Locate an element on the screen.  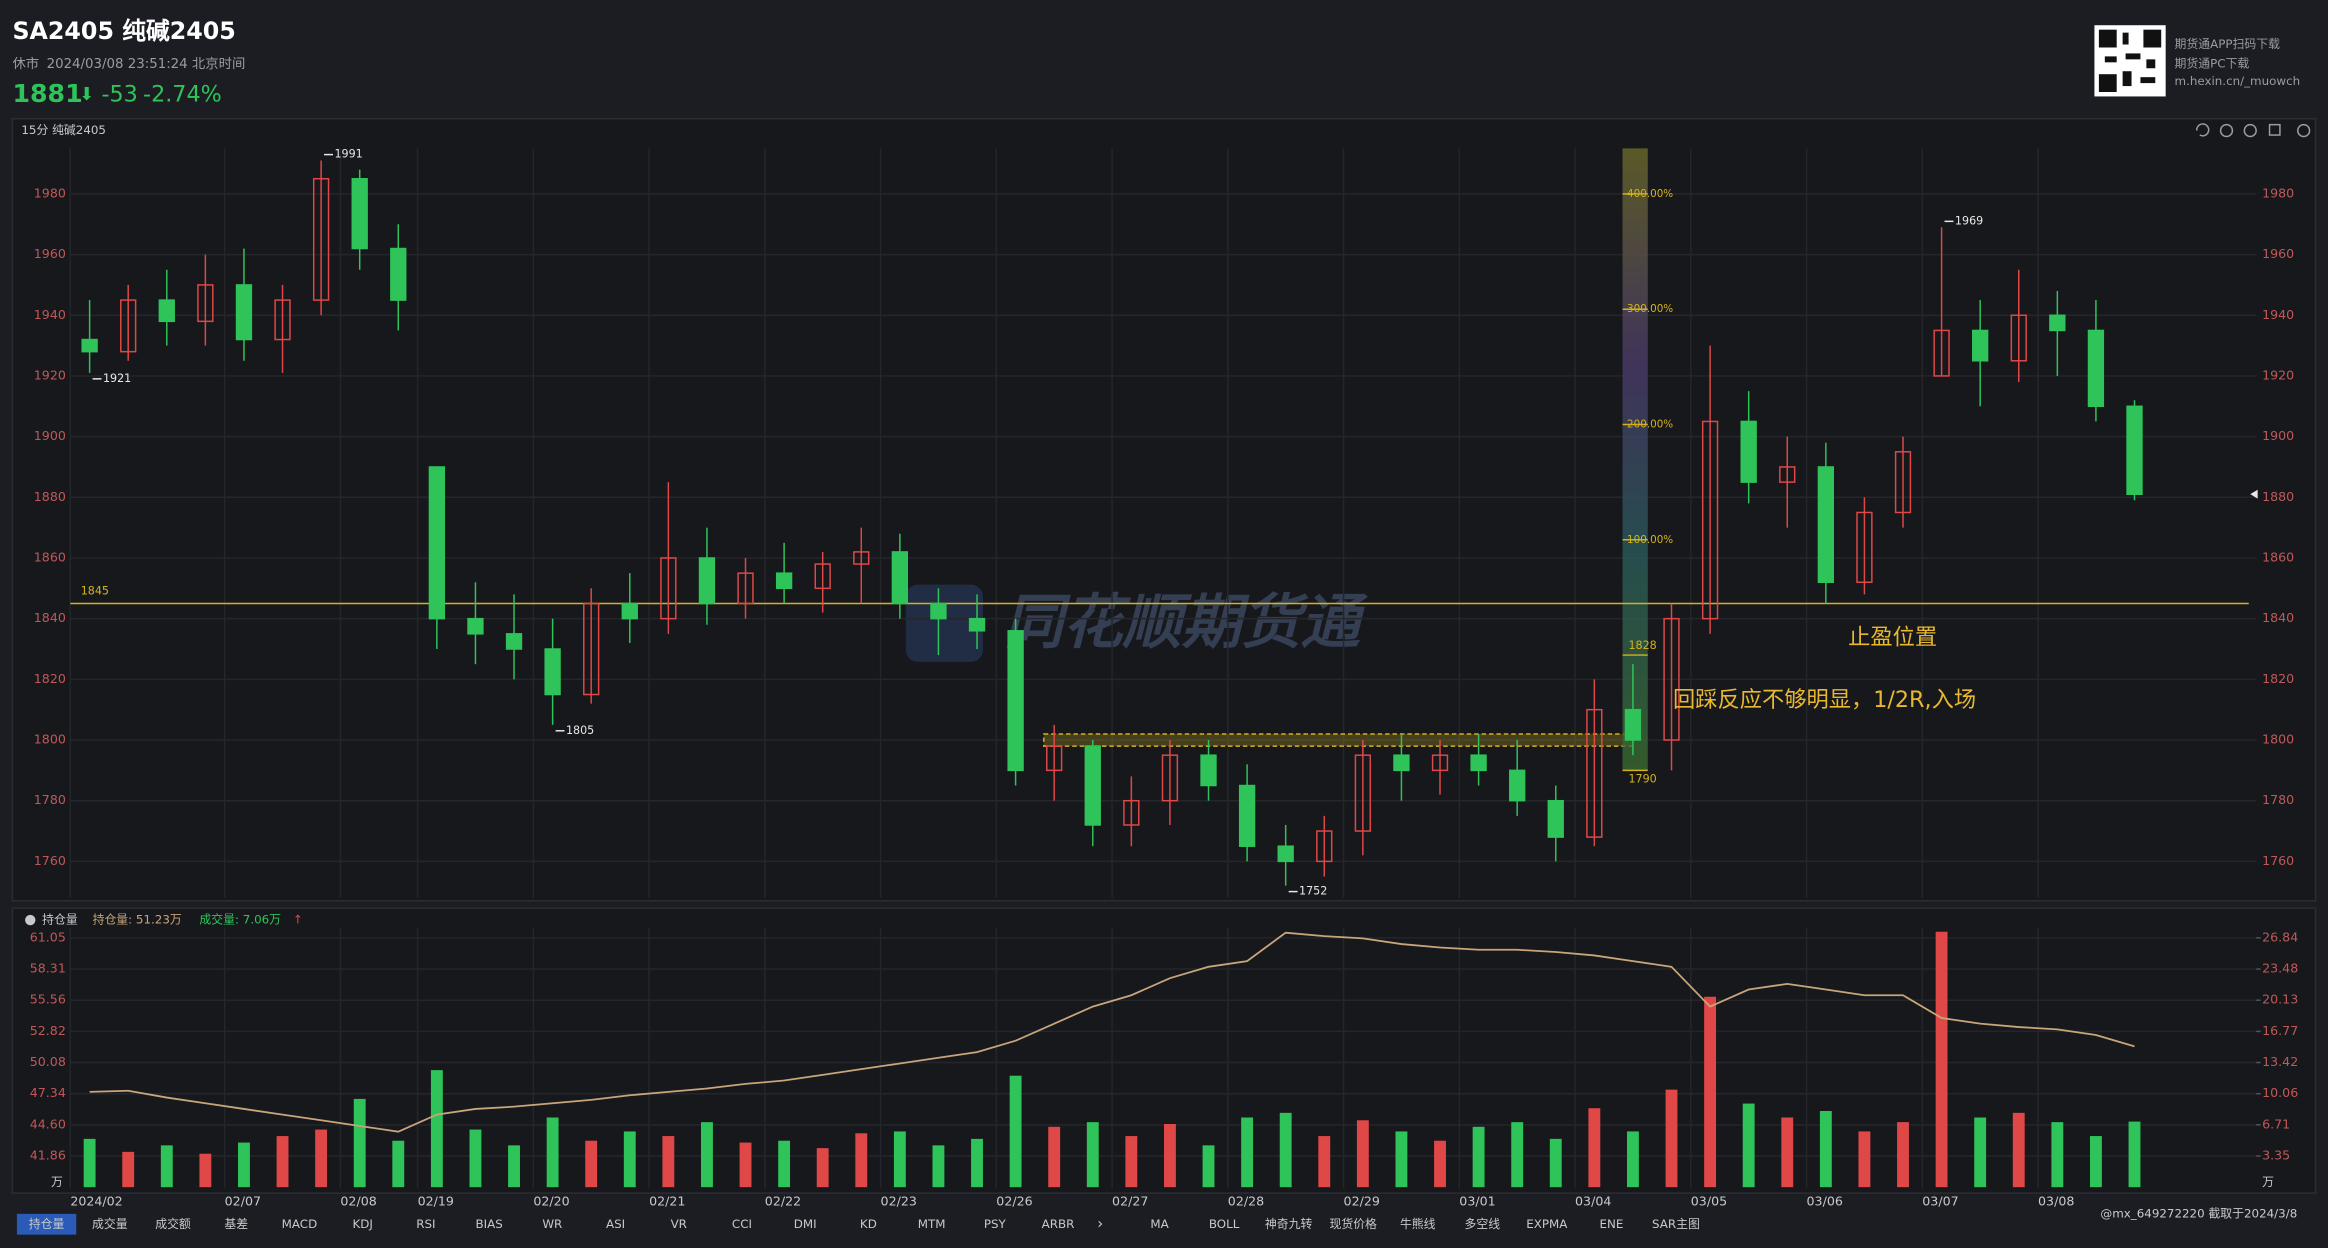
tab: 现货价格 is located at coordinates (1353, 1224).